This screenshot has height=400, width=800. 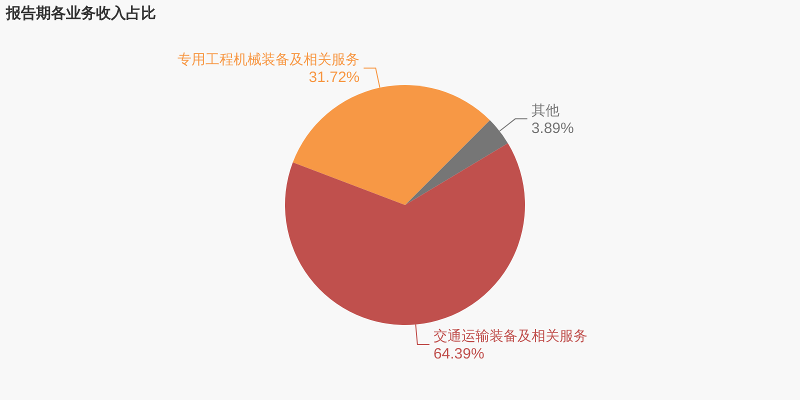 What do you see at coordinates (334, 77) in the screenshot?
I see `data-label: 31.72%` at bounding box center [334, 77].